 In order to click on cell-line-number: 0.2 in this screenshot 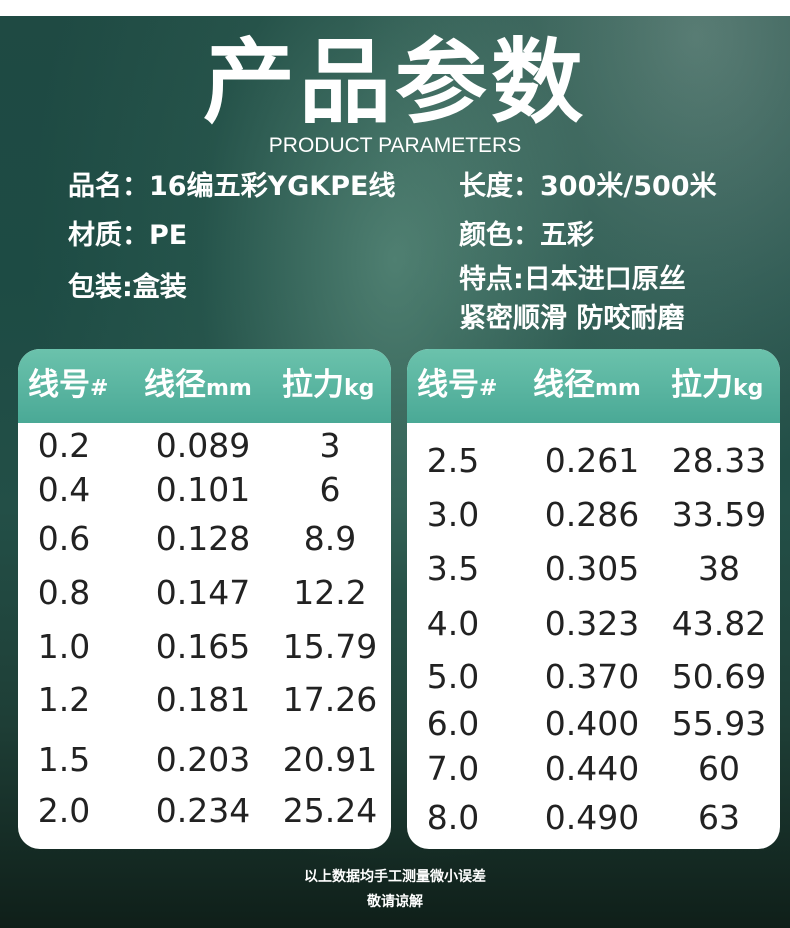, I will do `click(64, 445)`.